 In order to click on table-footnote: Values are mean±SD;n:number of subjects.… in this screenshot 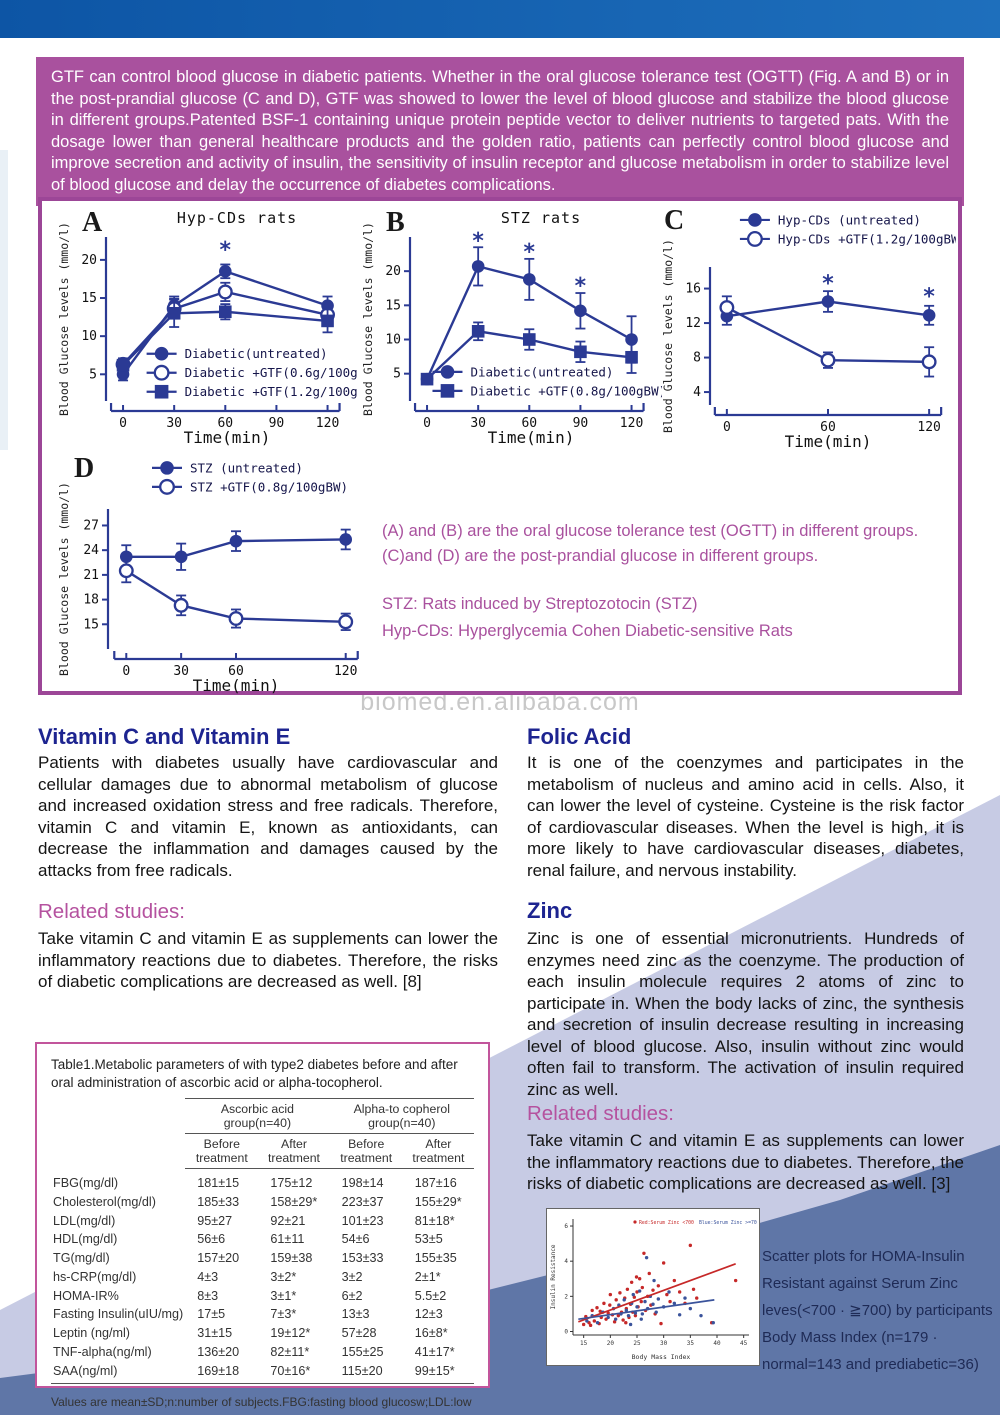, I will do `click(261, 1404)`.